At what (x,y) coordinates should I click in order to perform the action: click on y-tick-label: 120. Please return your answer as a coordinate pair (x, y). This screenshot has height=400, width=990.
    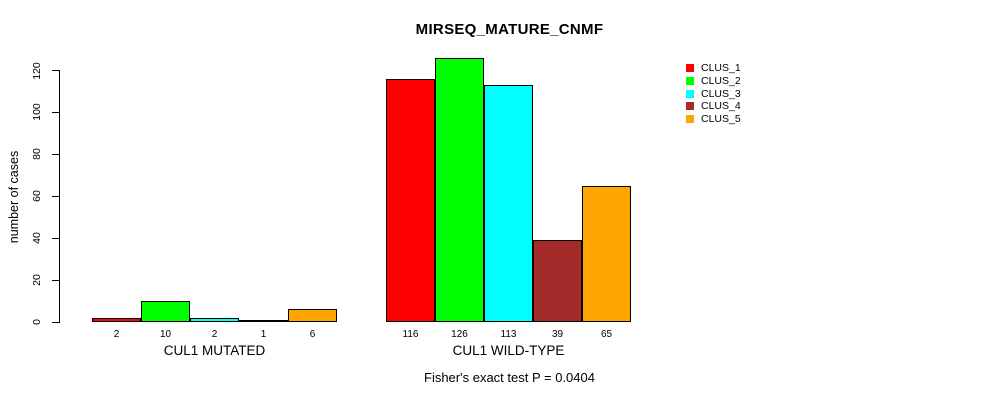
    Looking at the image, I should click on (37, 70).